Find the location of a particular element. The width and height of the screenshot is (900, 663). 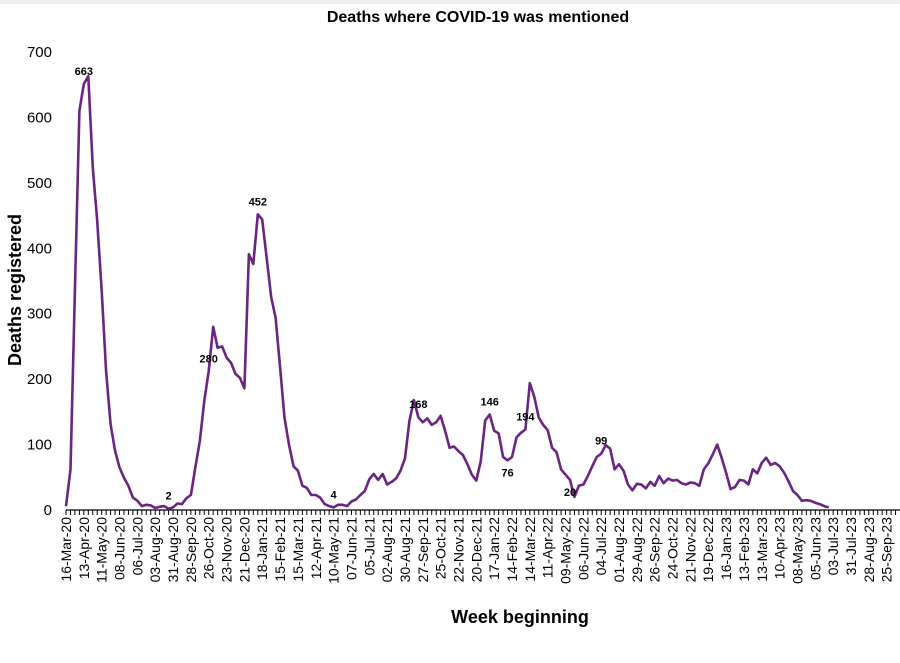

y-tick-label: 700 is located at coordinates (39, 52).